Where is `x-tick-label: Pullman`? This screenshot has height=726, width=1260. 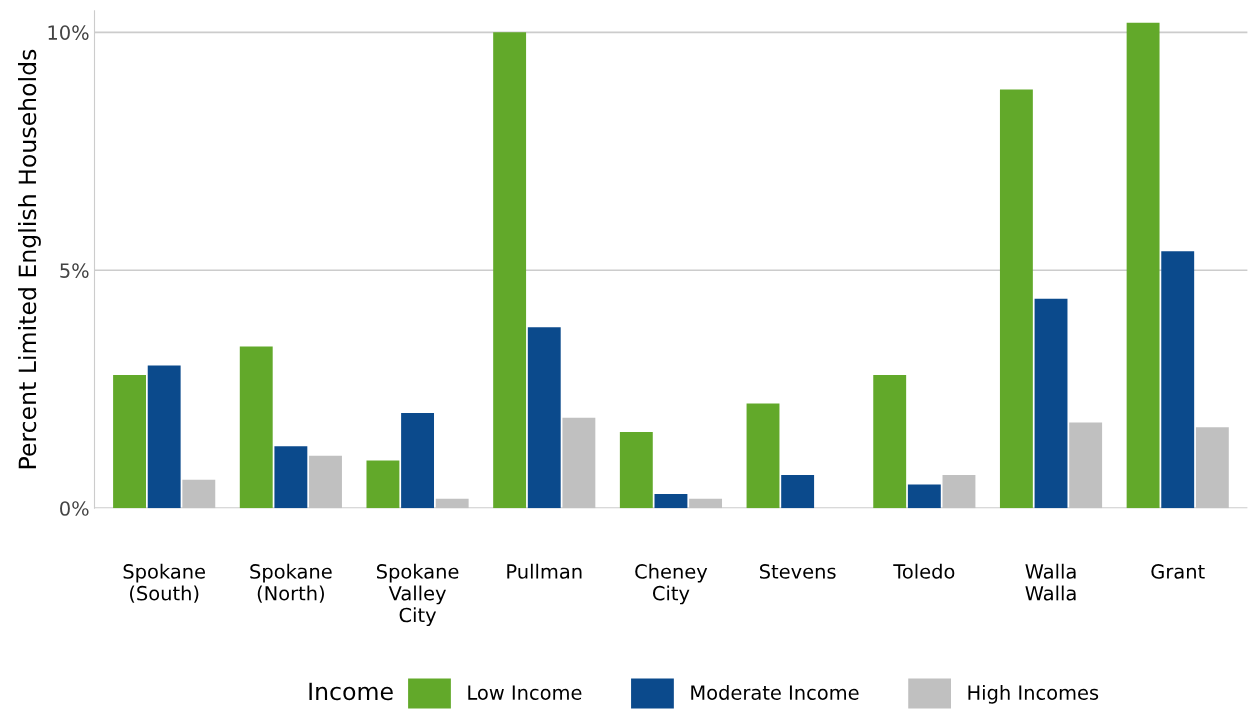 x-tick-label: Pullman is located at coordinates (544, 571).